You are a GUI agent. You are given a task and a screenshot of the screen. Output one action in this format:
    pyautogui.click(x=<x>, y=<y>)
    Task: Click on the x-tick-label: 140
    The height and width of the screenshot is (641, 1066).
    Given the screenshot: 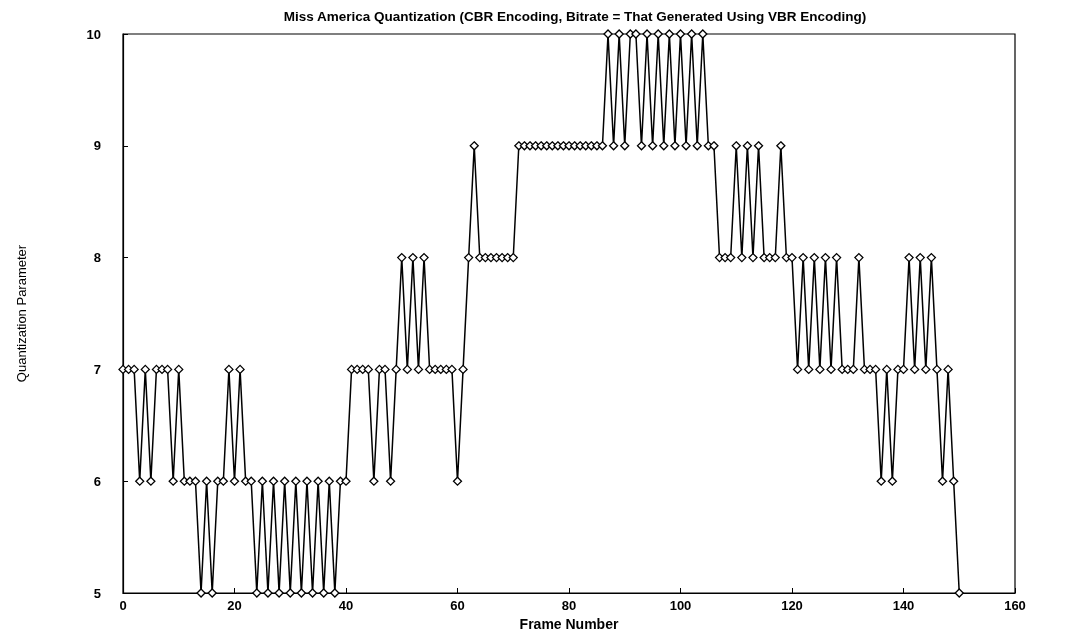 What is the action you would take?
    pyautogui.click(x=903, y=605)
    